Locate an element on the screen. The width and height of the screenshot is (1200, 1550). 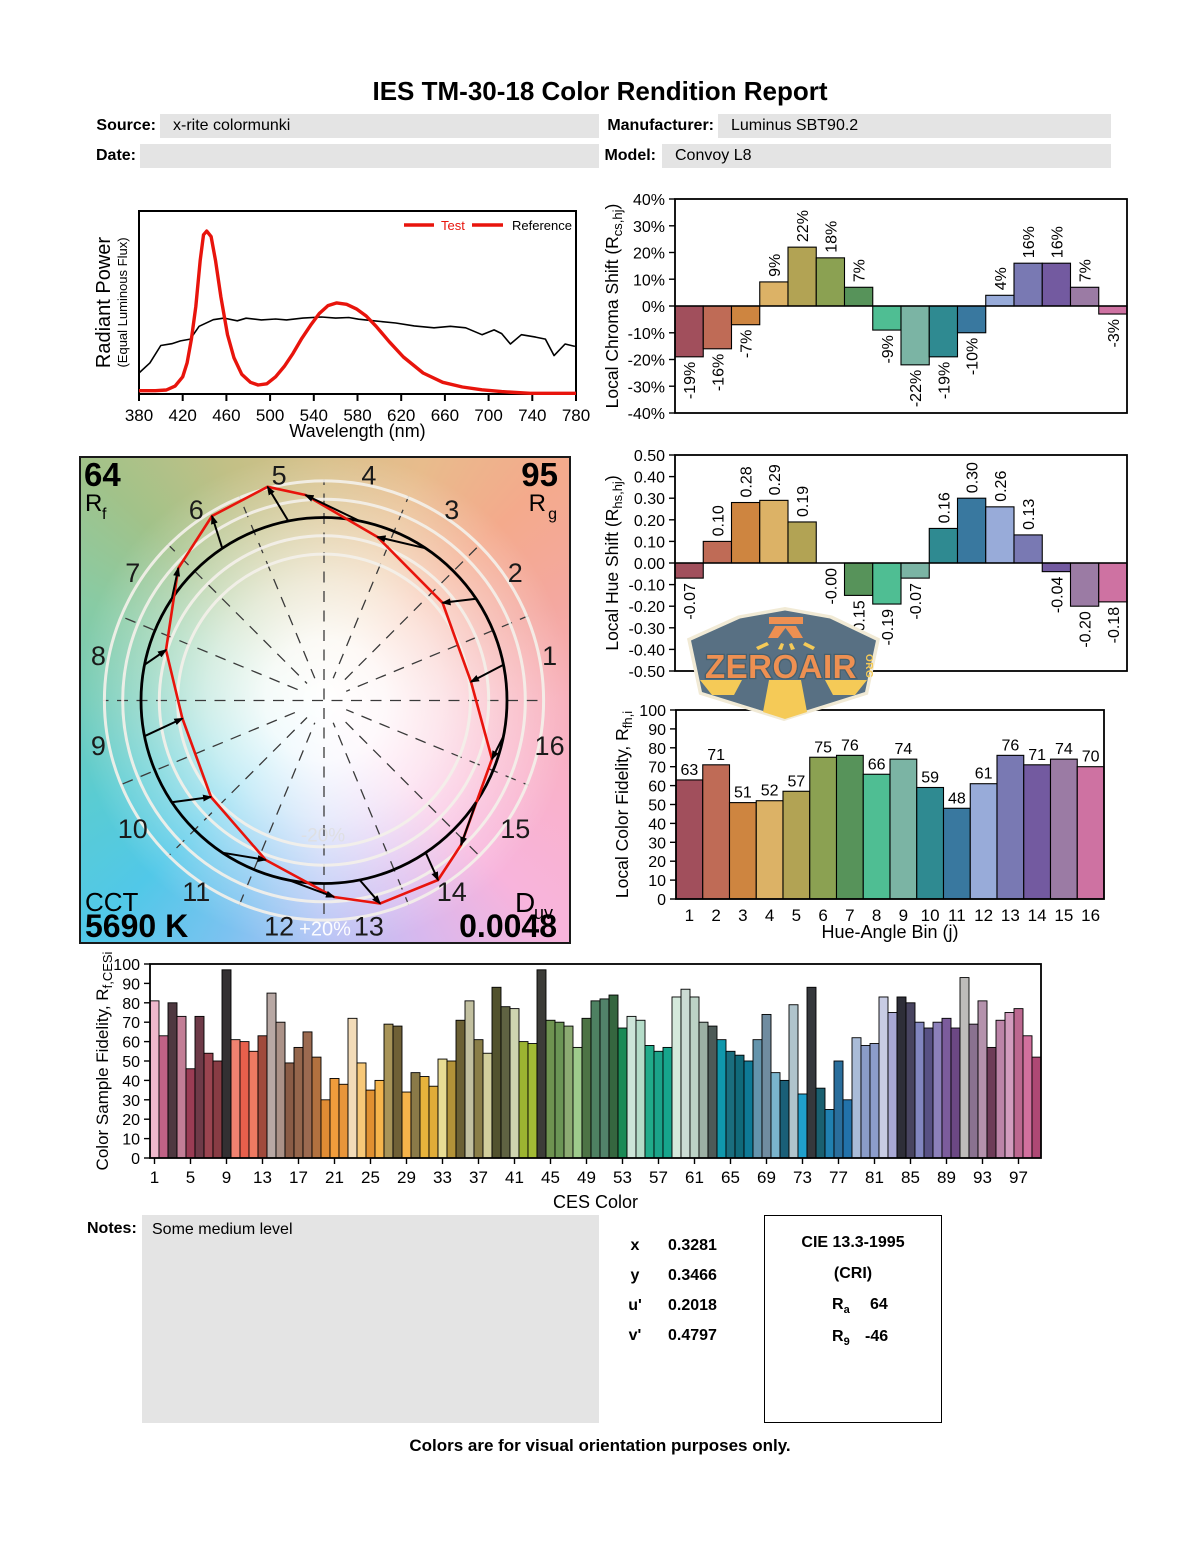
svg-text: 740 is located at coordinates (532, 415).